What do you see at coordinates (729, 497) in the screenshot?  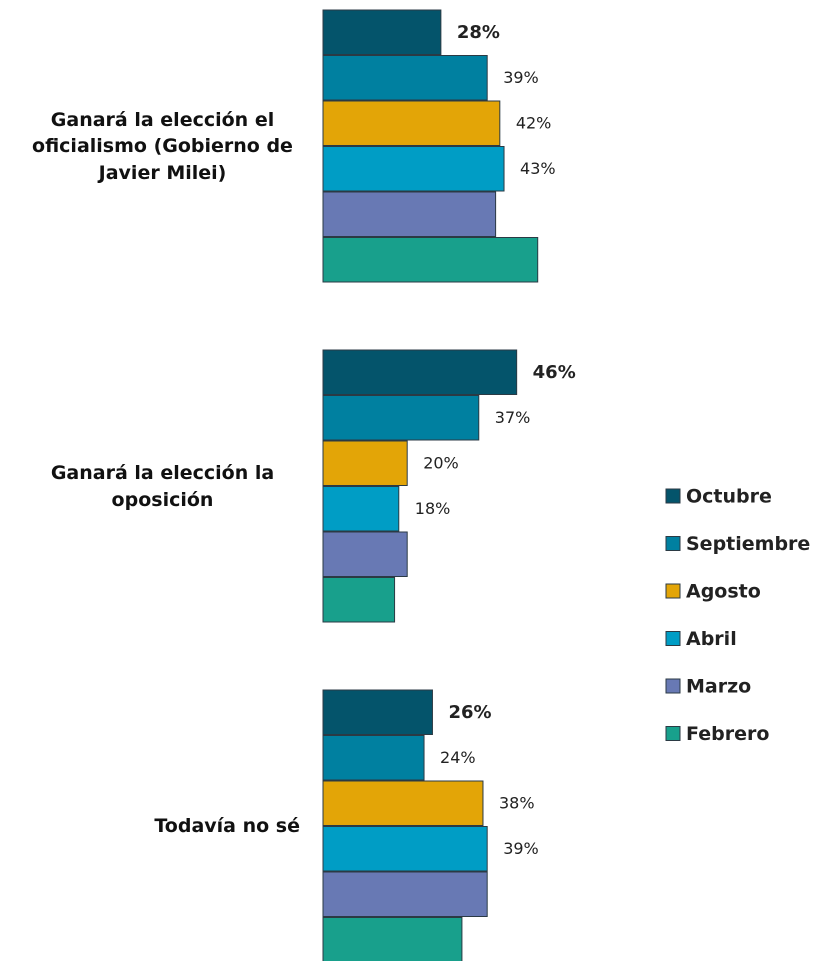 I see `legend-label: Octubre` at bounding box center [729, 497].